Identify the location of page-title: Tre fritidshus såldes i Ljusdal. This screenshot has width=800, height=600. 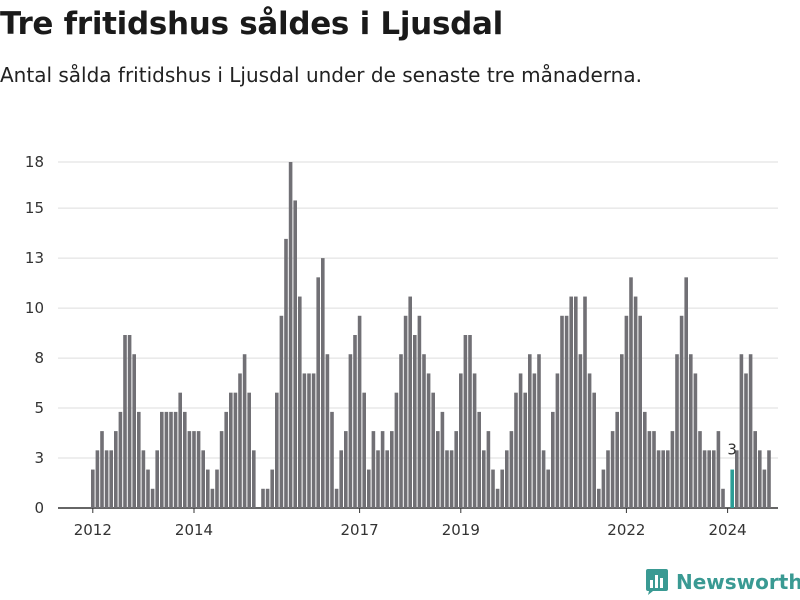
(251, 24).